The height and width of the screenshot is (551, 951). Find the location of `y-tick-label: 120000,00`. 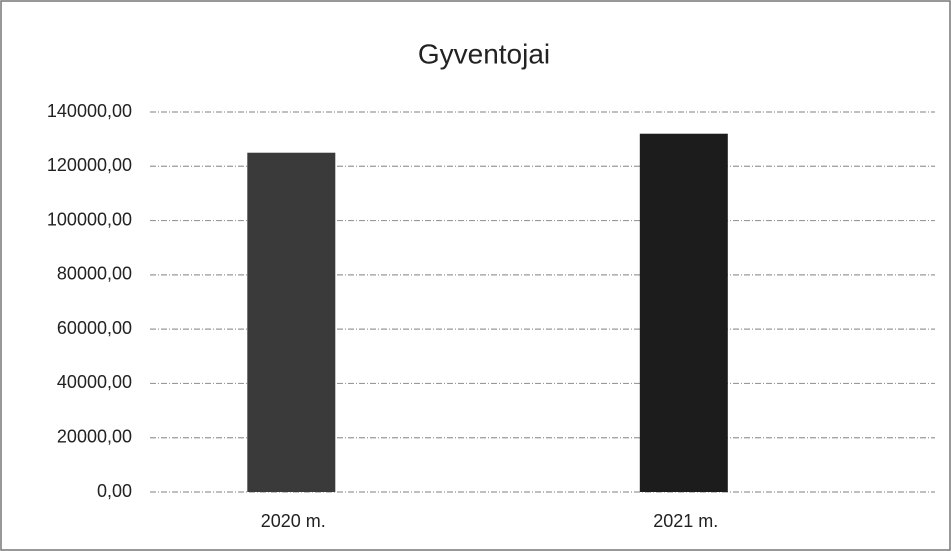

y-tick-label: 120000,00 is located at coordinates (89, 165).